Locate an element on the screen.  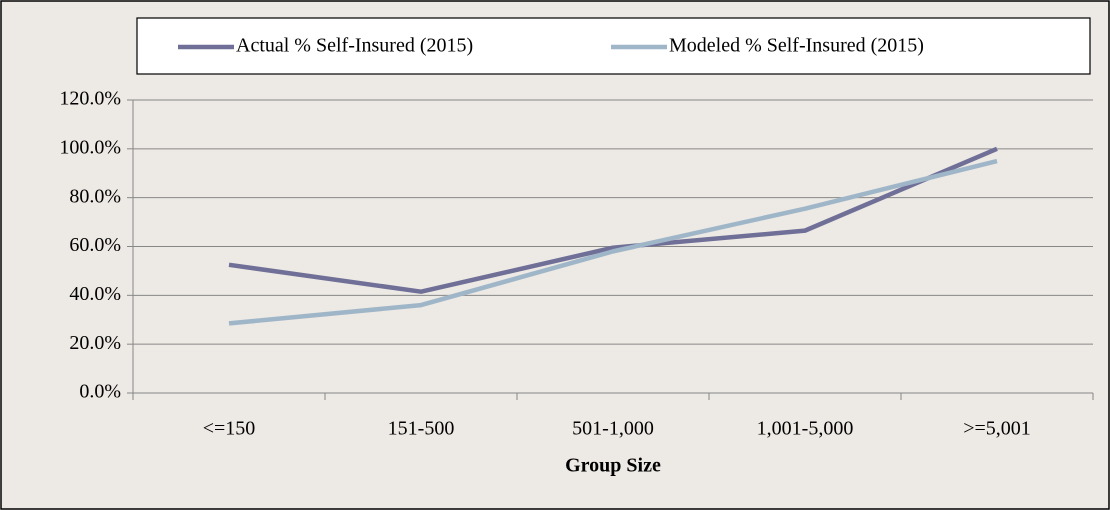
y-tick-label: 40.0% is located at coordinates (95, 294).